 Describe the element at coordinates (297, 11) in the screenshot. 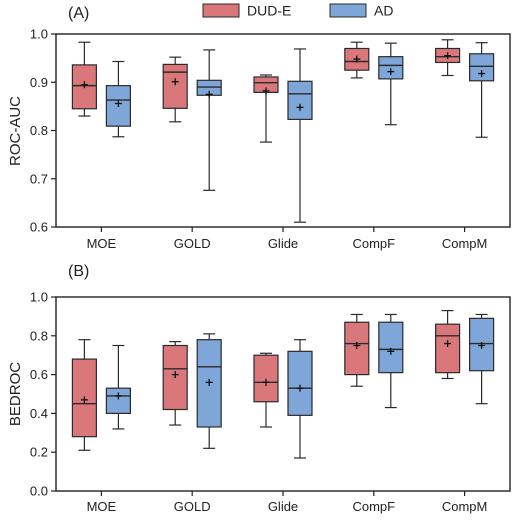

I see `legend: DUD-E AD` at that location.